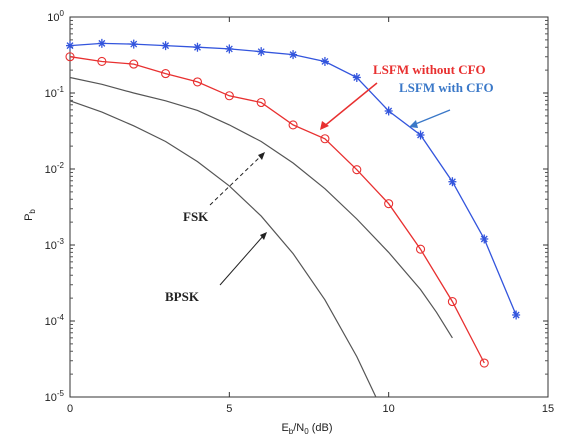 The height and width of the screenshot is (438, 561). Describe the element at coordinates (548, 409) in the screenshot. I see `x-tick-label: 15` at that location.